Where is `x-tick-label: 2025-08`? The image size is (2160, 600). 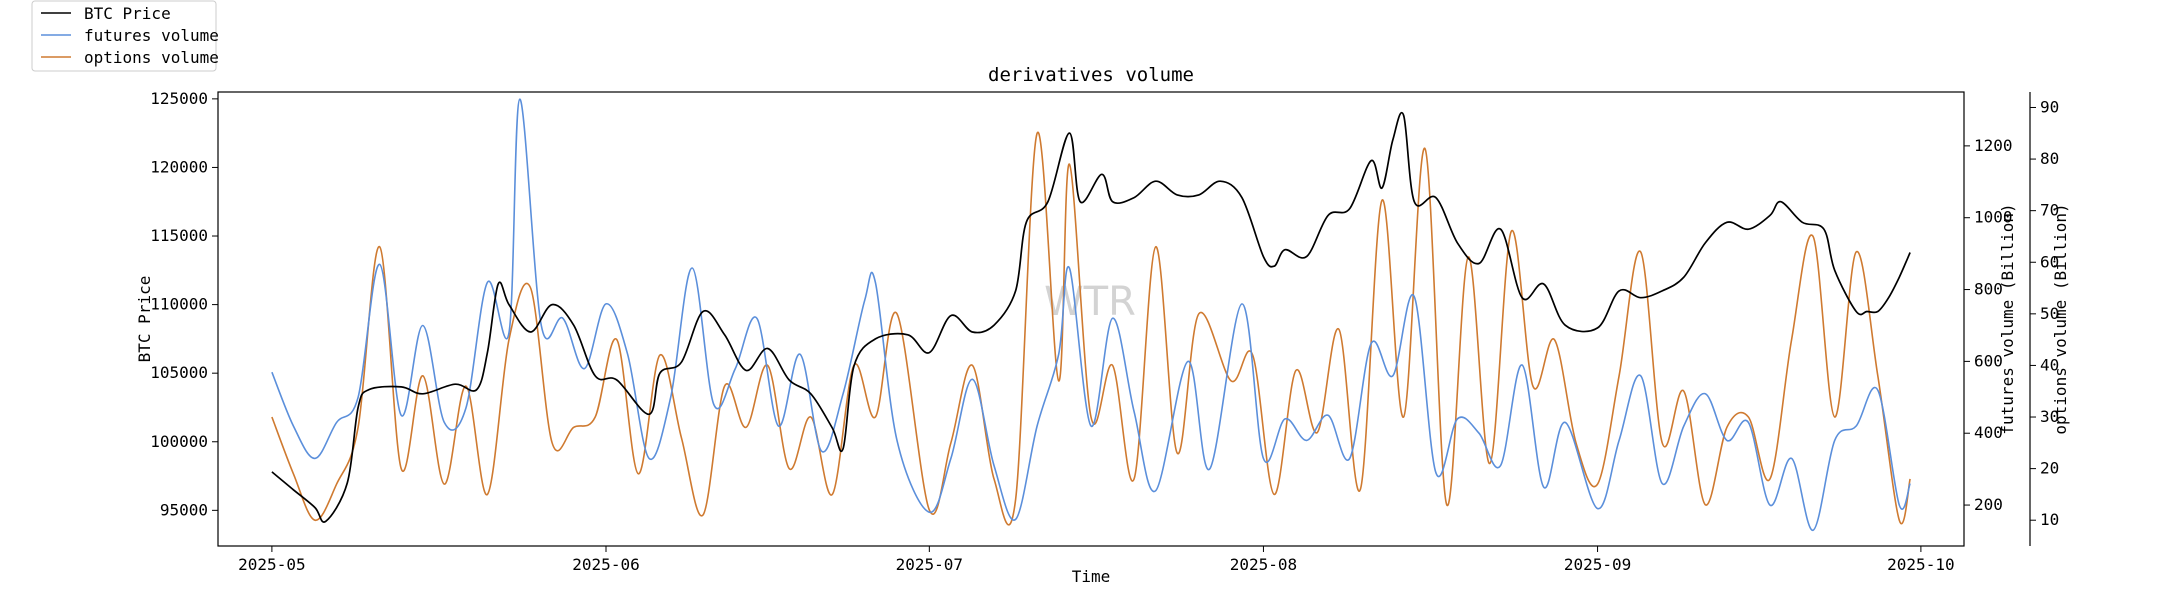
x-tick-label: 2025-08 is located at coordinates (1263, 564).